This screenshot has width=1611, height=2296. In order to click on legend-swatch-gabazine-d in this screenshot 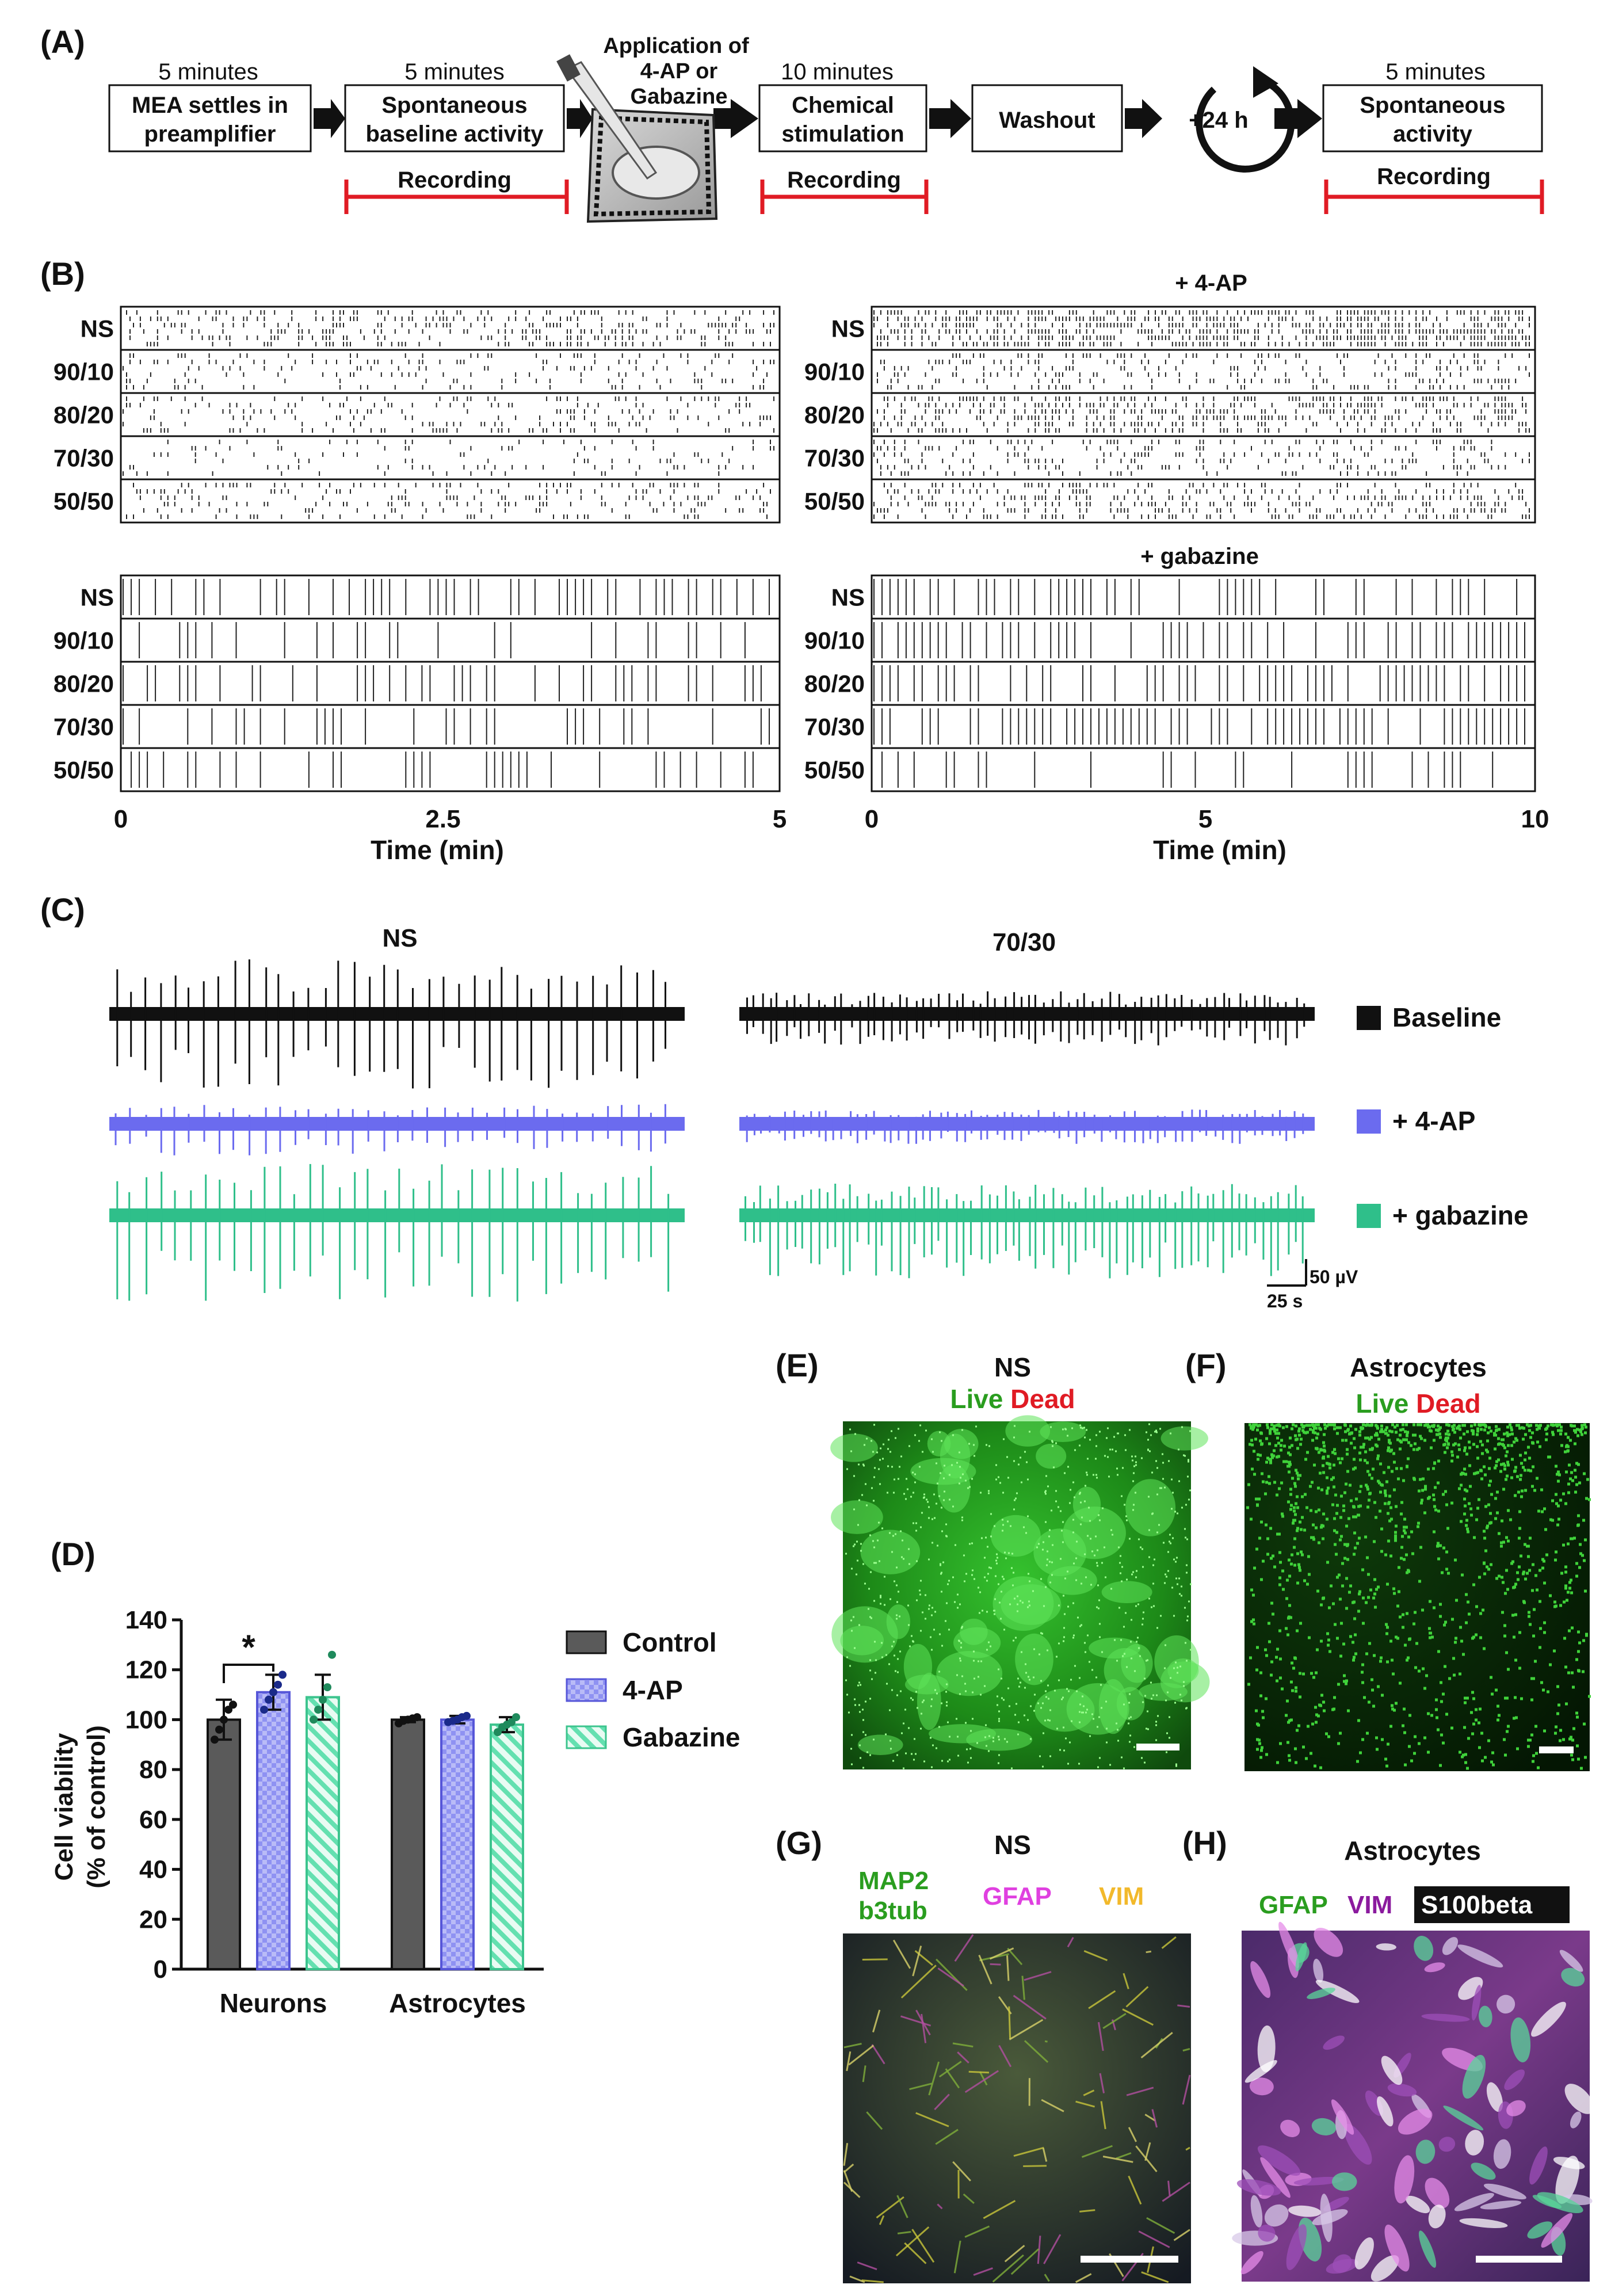, I will do `click(586, 1737)`.